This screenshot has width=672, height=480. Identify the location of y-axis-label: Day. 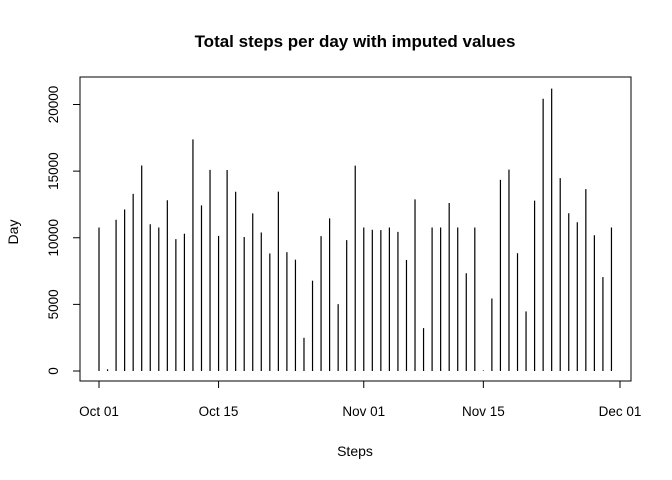
(13, 232).